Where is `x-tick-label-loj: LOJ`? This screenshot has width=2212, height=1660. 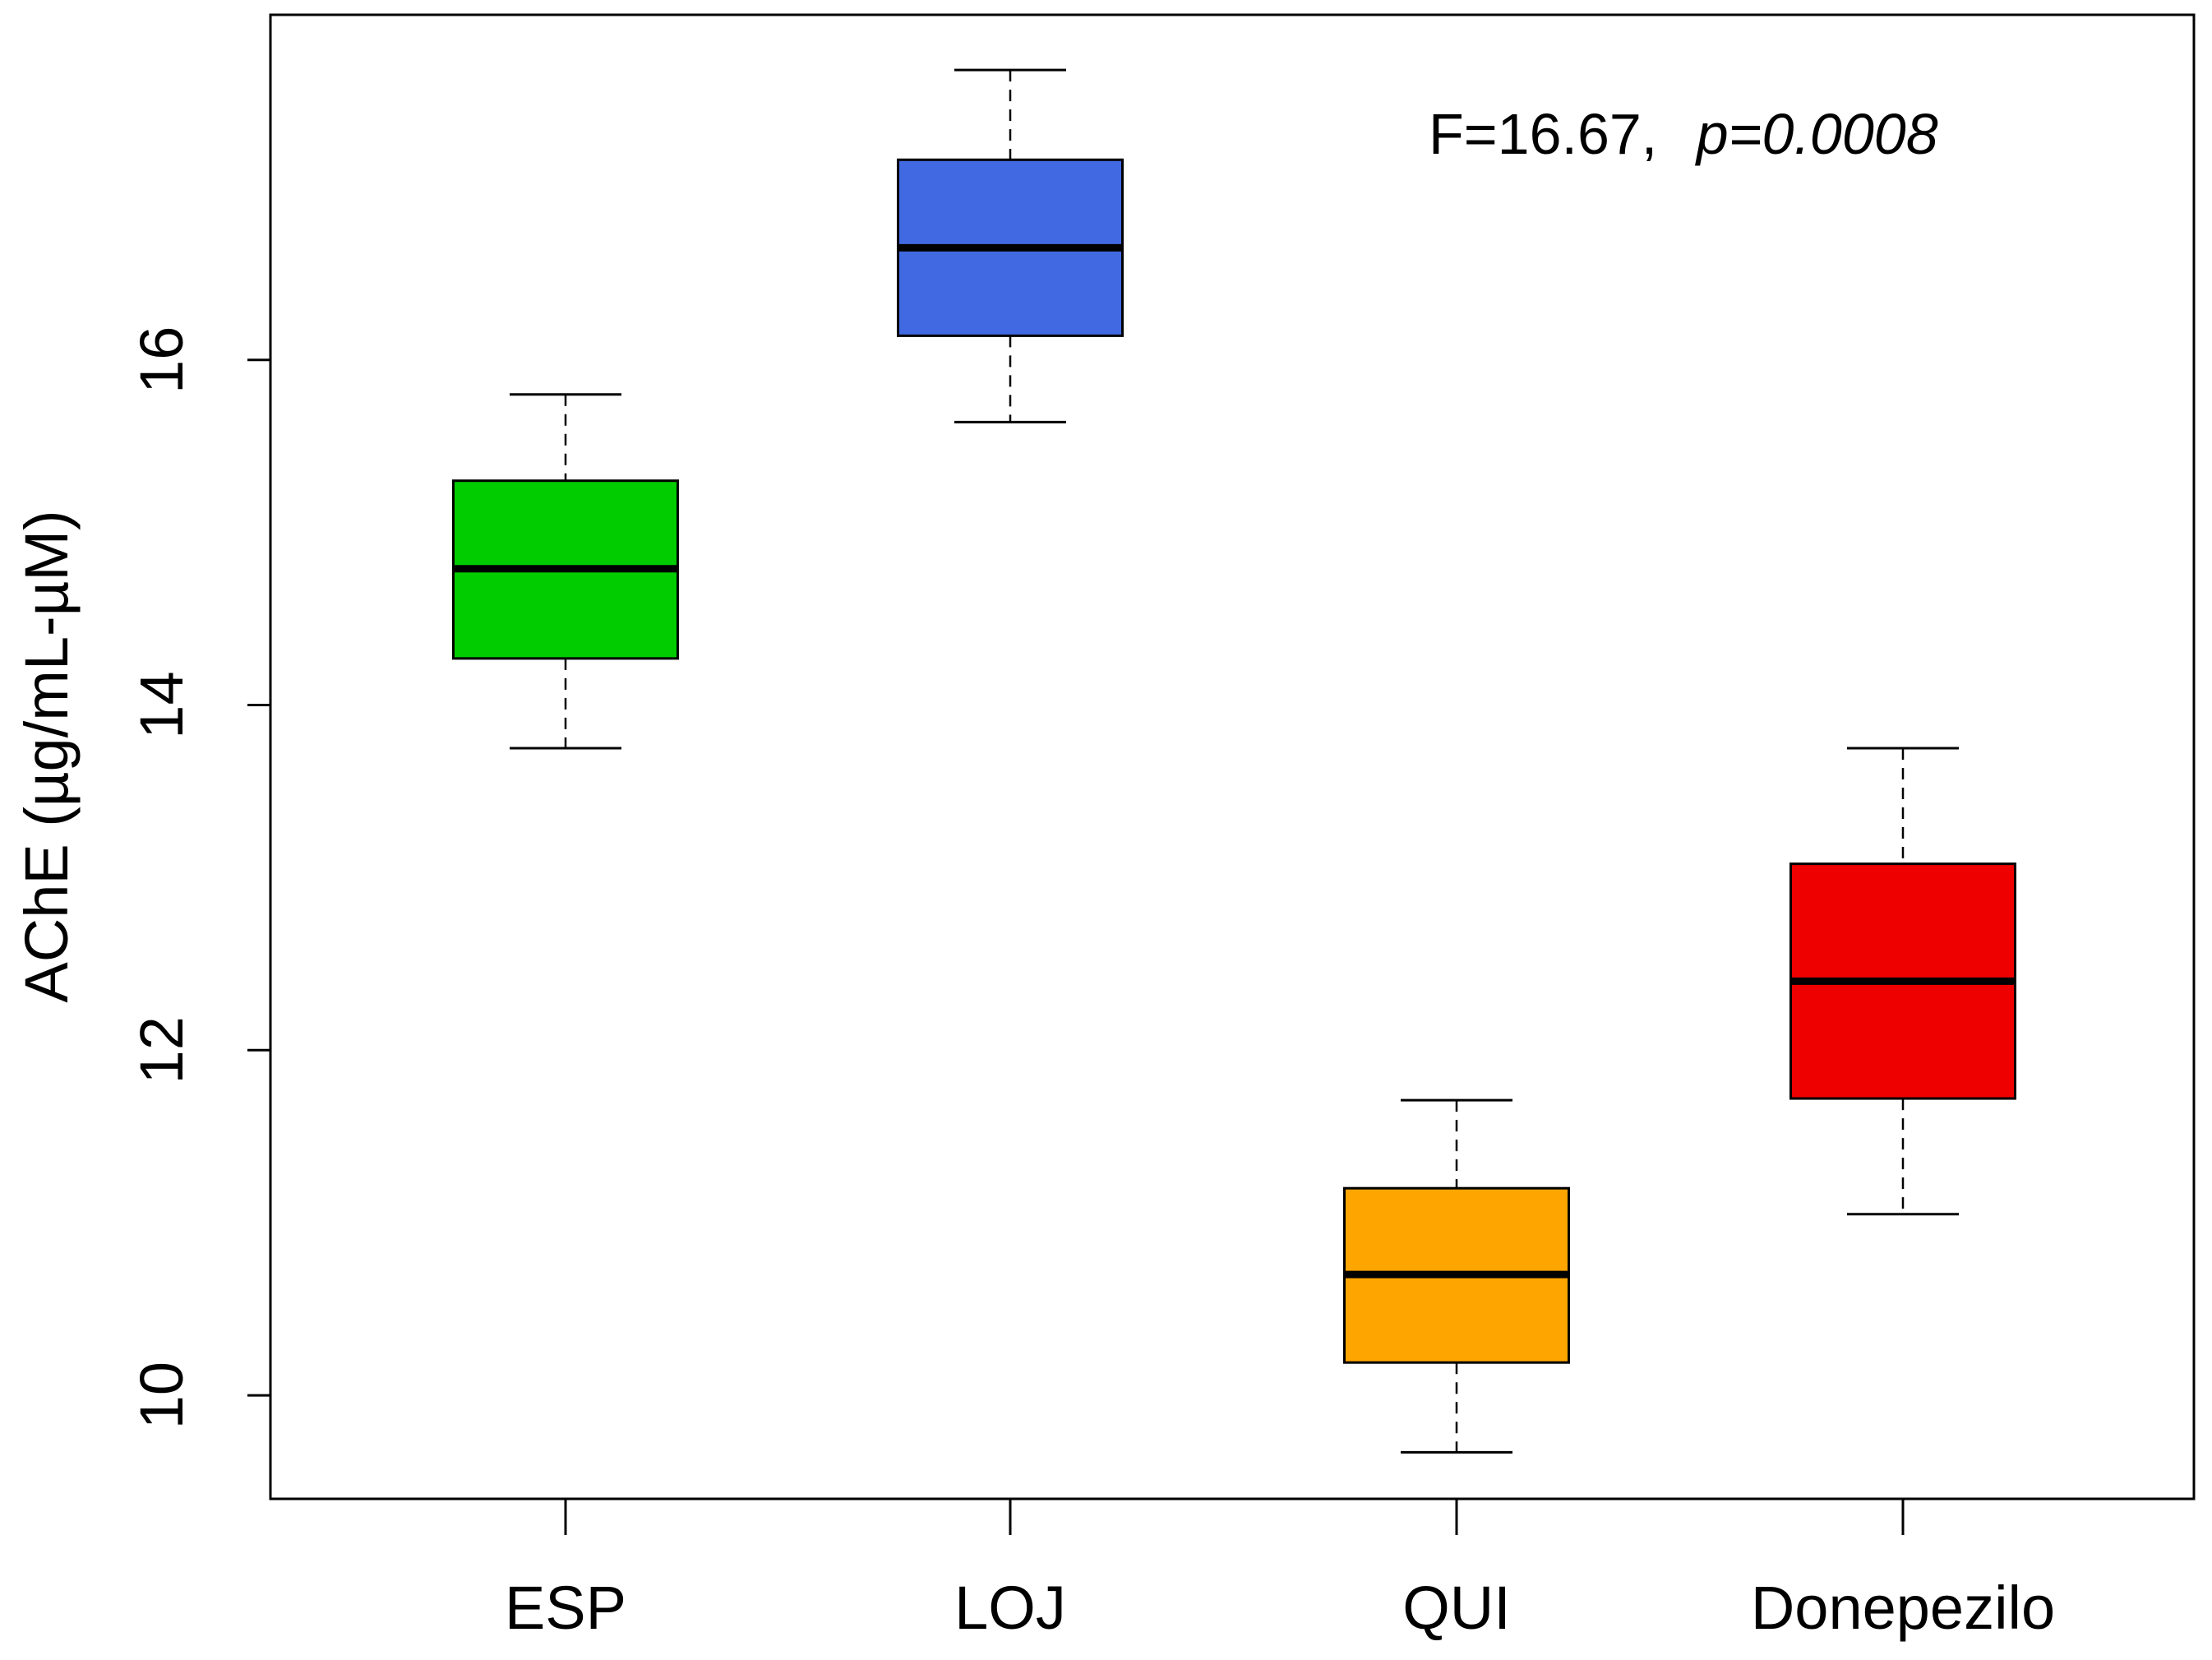
x-tick-label-loj: LOJ is located at coordinates (1010, 1608).